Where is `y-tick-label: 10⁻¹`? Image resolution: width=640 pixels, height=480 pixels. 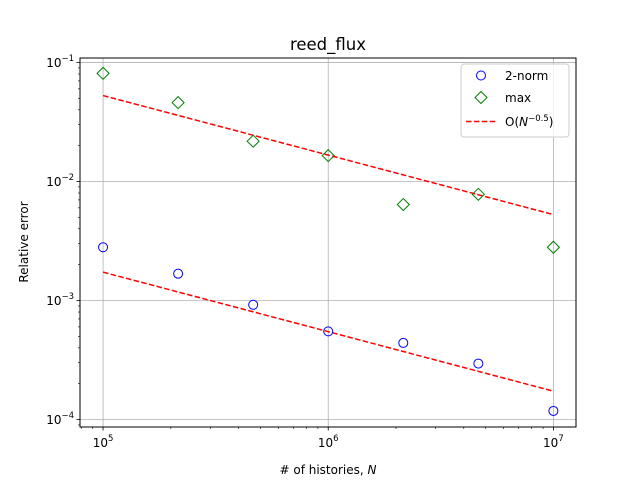
y-tick-label: 10⁻¹ is located at coordinates (60, 62).